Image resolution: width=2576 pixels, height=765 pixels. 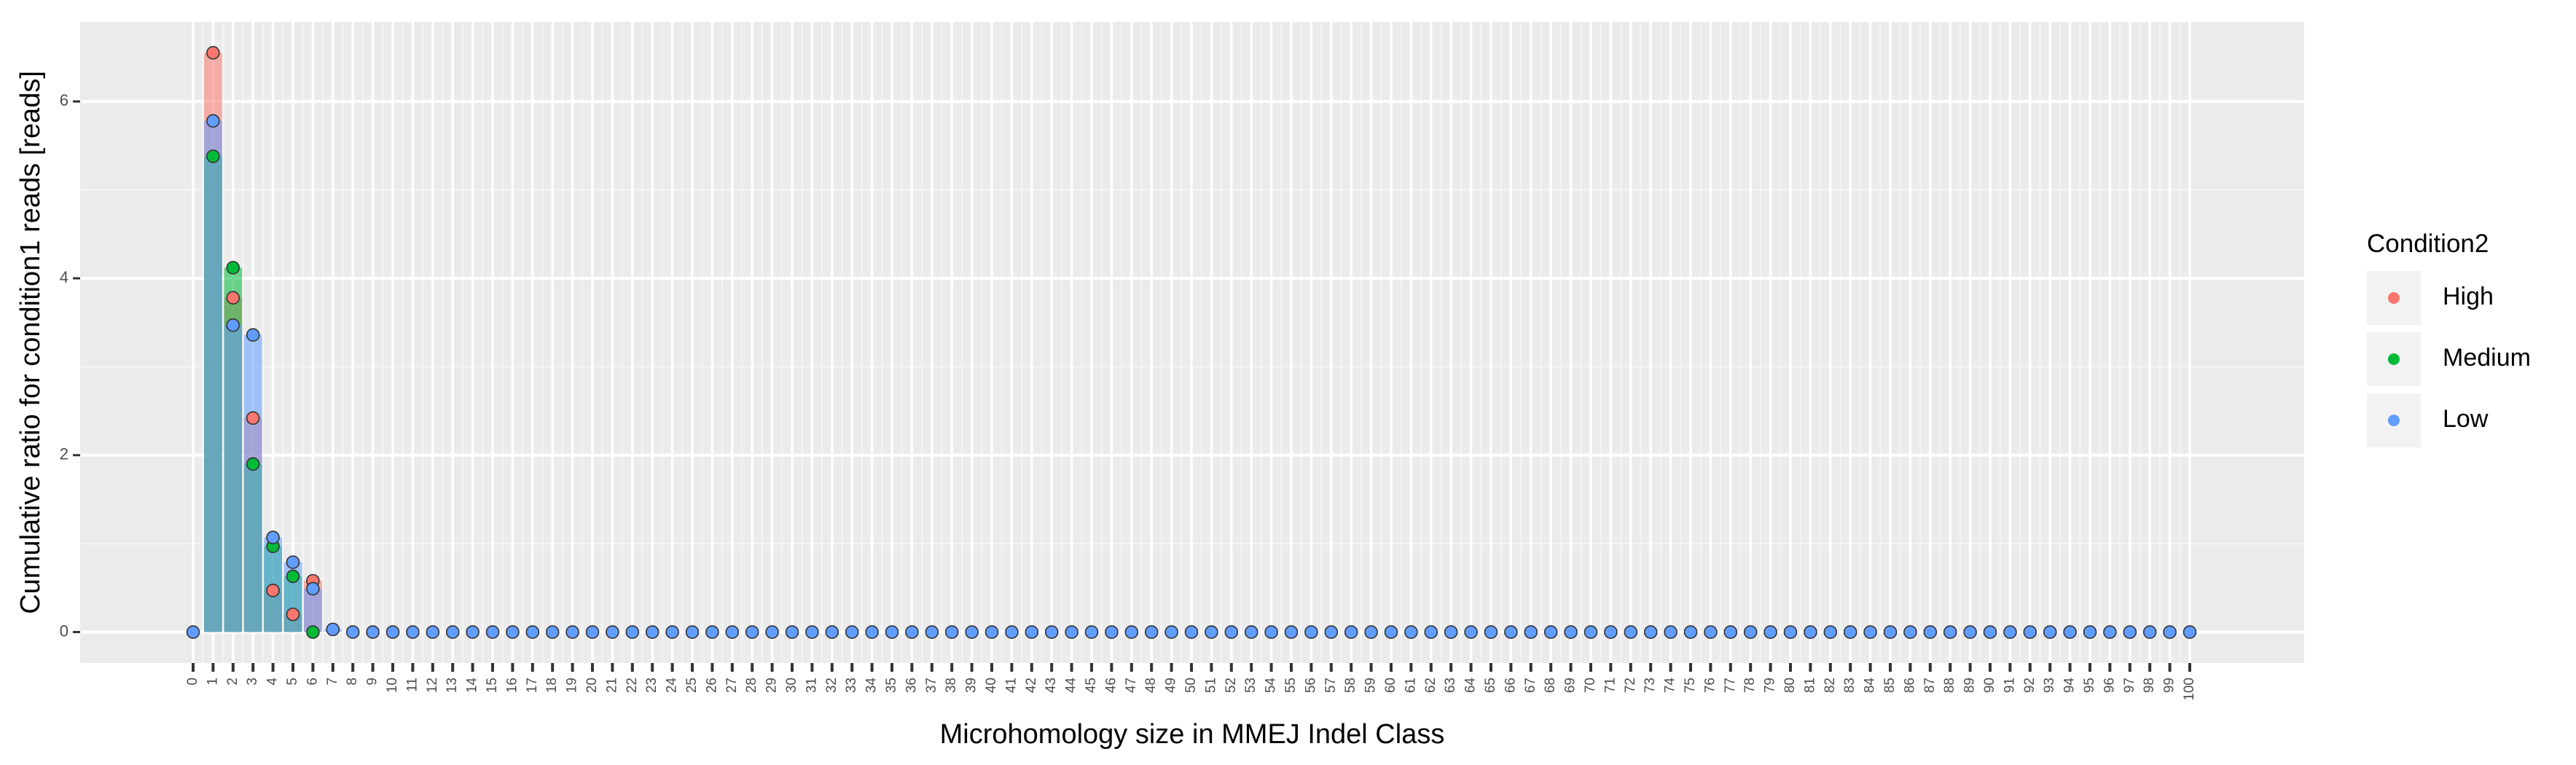 What do you see at coordinates (2449, 338) in the screenshot?
I see `legend: Condition2 High Medium Low` at bounding box center [2449, 338].